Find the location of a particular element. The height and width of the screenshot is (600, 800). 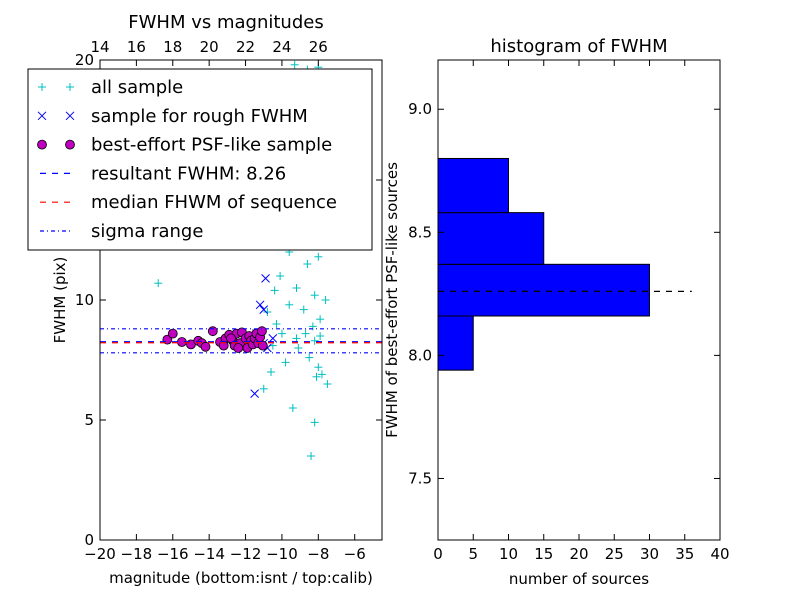

histogram-xtick-label: 5 is located at coordinates (473, 554).